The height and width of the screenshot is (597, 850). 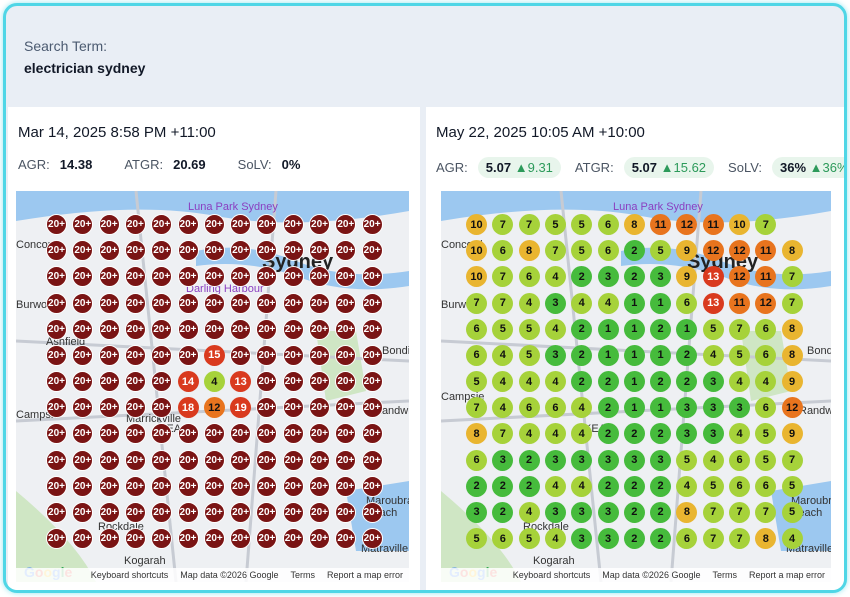 What do you see at coordinates (739, 224) in the screenshot?
I see `rank-pin: 10` at bounding box center [739, 224].